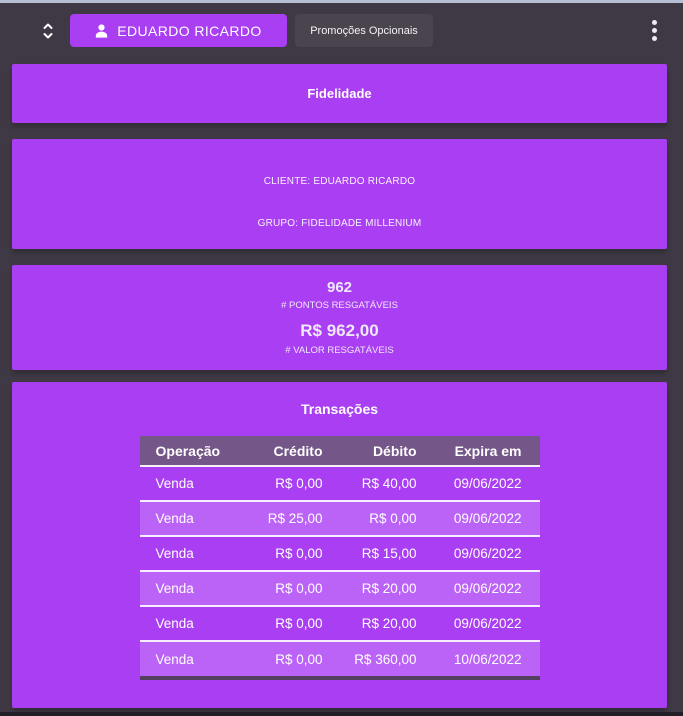  Describe the element at coordinates (341, 714) in the screenshot. I see `window-bottom-edge` at that location.